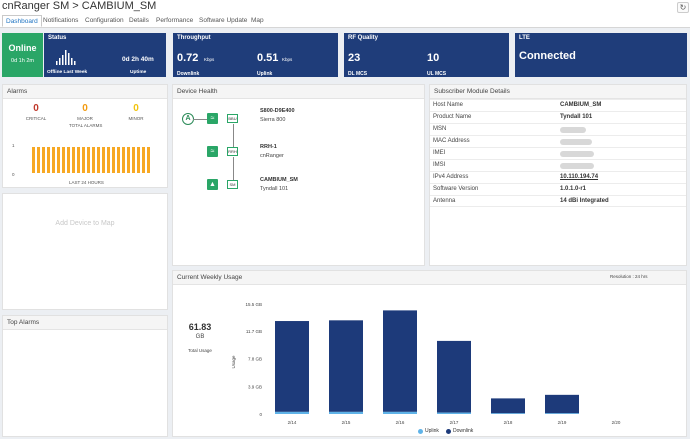 Image resolution: width=690 pixels, height=439 pixels. Describe the element at coordinates (139, 20) in the screenshot. I see `tab-details: Details` at that location.